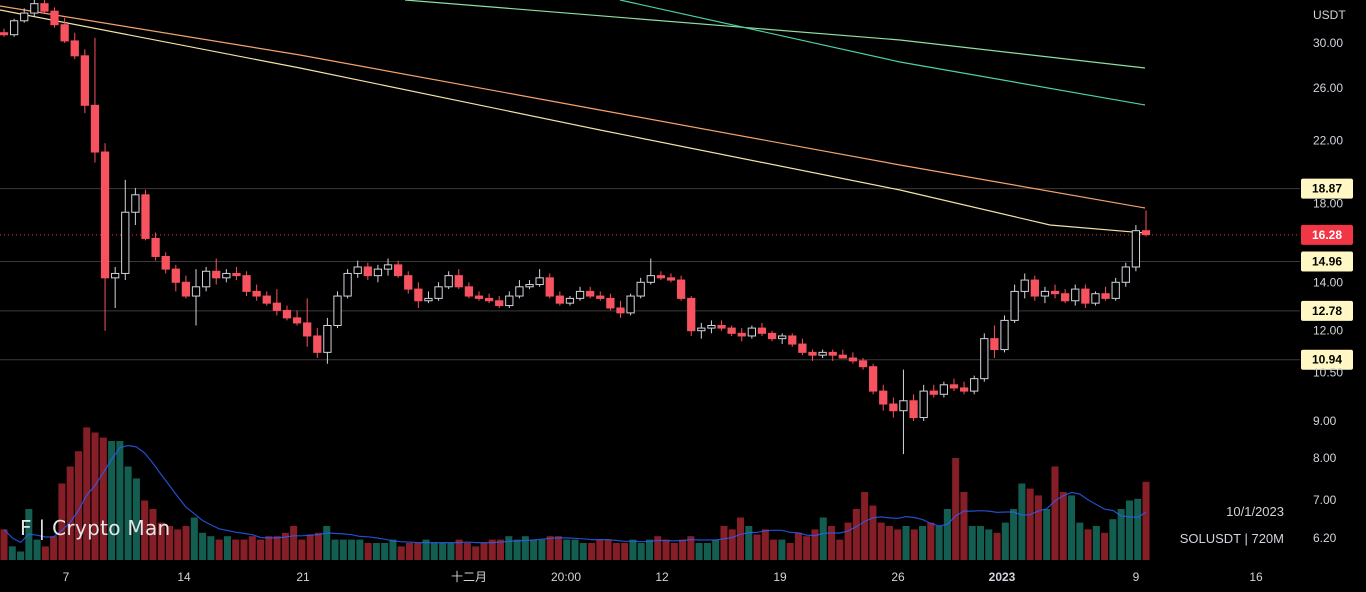 This screenshot has width=1366, height=592. I want to click on last-price-tag, so click(1327, 234).